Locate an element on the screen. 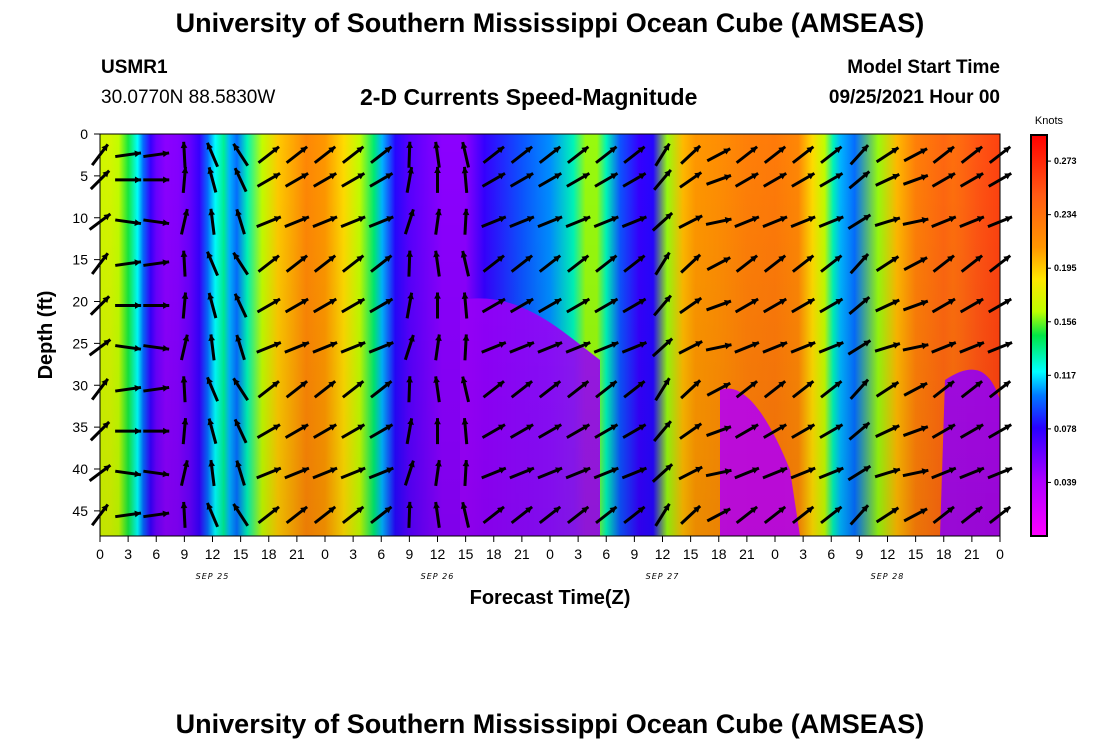  colorbar: 0.039 0.078 0.117 0.156 0.195 0.234 0.273 is located at coordinates (1053, 335).